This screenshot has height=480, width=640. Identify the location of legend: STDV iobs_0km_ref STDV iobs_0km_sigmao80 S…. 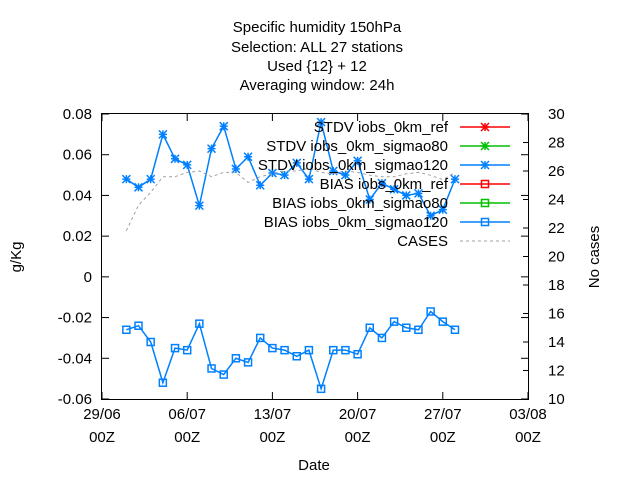
(384, 184).